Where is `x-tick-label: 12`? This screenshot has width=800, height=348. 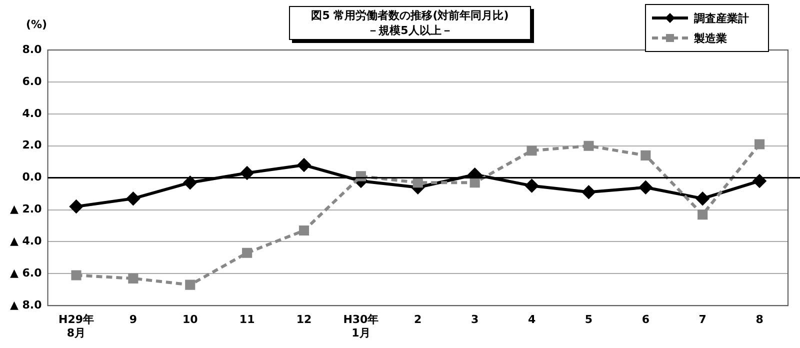 x-tick-label: 12 is located at coordinates (304, 319).